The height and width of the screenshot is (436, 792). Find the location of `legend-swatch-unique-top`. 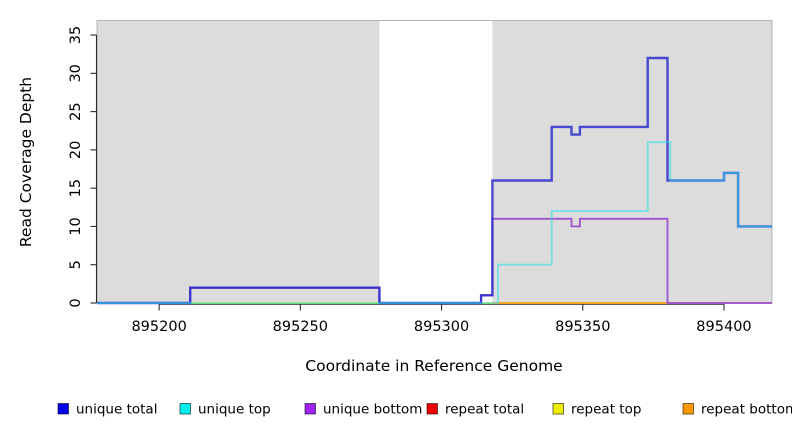

legend-swatch-unique-top is located at coordinates (185, 409).